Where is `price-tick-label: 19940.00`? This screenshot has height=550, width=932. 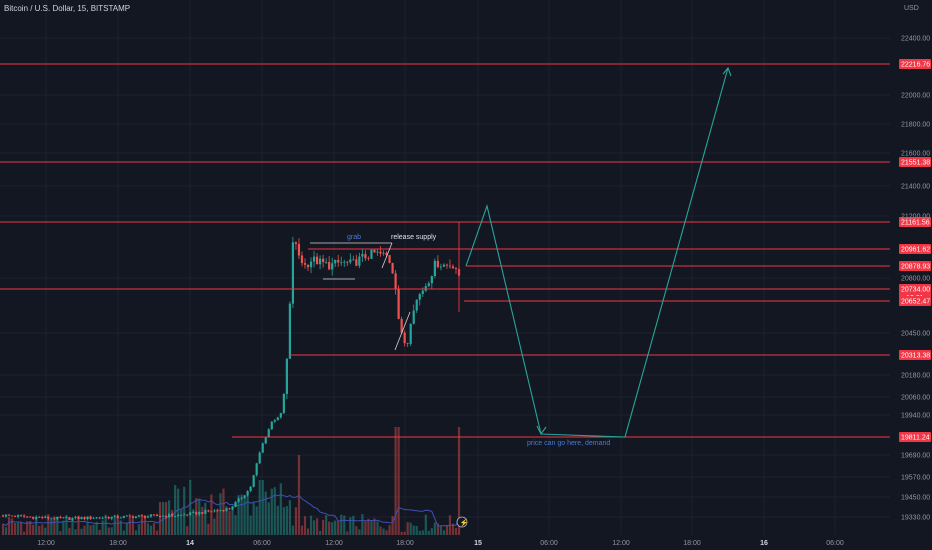
price-tick-label: 19940.00 is located at coordinates (915, 416).